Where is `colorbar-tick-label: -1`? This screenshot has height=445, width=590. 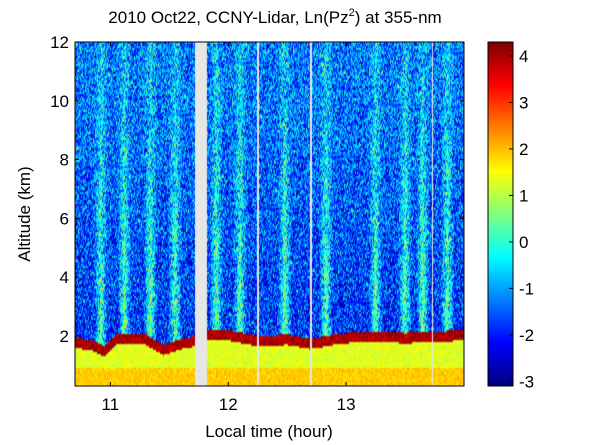
colorbar-tick-label: -1 is located at coordinates (526, 288).